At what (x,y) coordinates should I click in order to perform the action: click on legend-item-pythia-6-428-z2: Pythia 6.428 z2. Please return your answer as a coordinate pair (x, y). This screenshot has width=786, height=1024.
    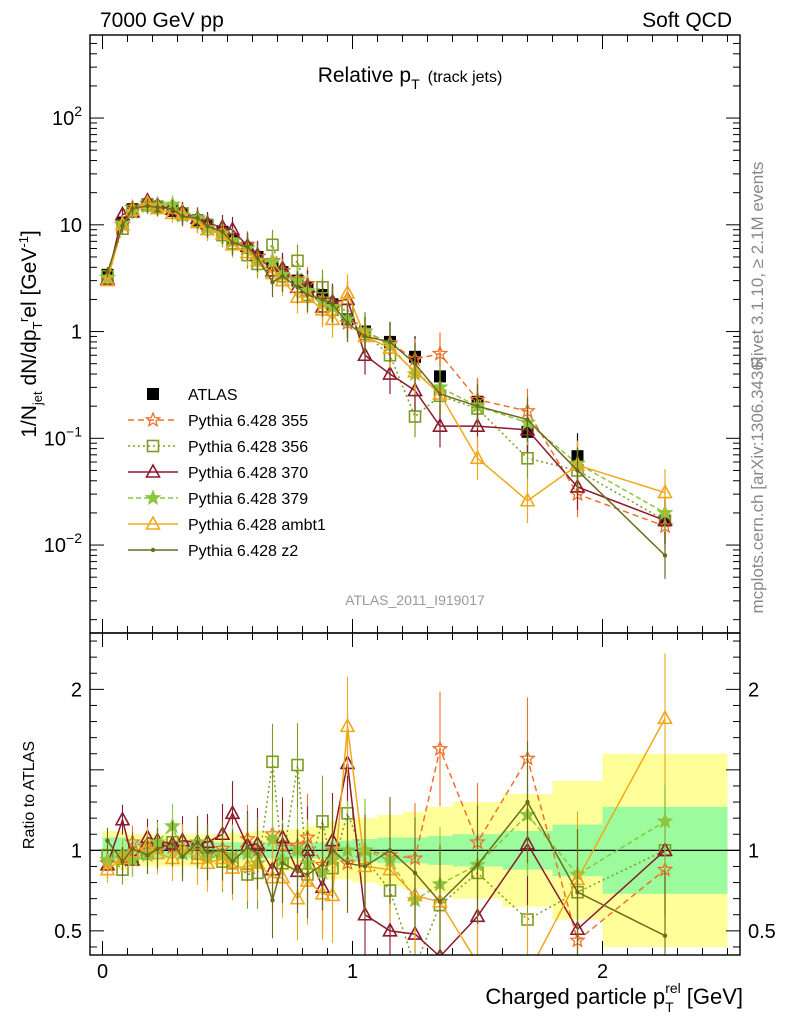
    Looking at the image, I should click on (213, 551).